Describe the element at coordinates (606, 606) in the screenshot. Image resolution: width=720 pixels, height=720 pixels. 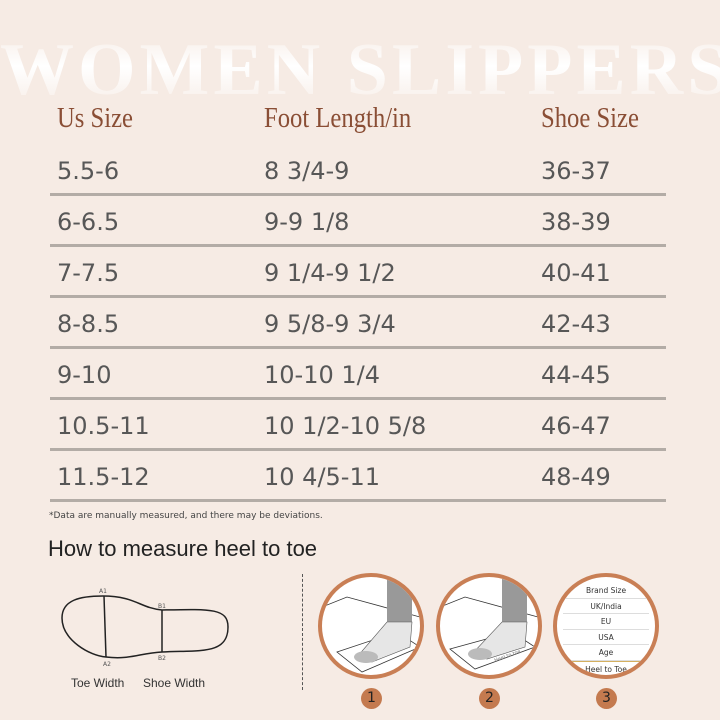
I see `size-table-row: UK/India` at that location.